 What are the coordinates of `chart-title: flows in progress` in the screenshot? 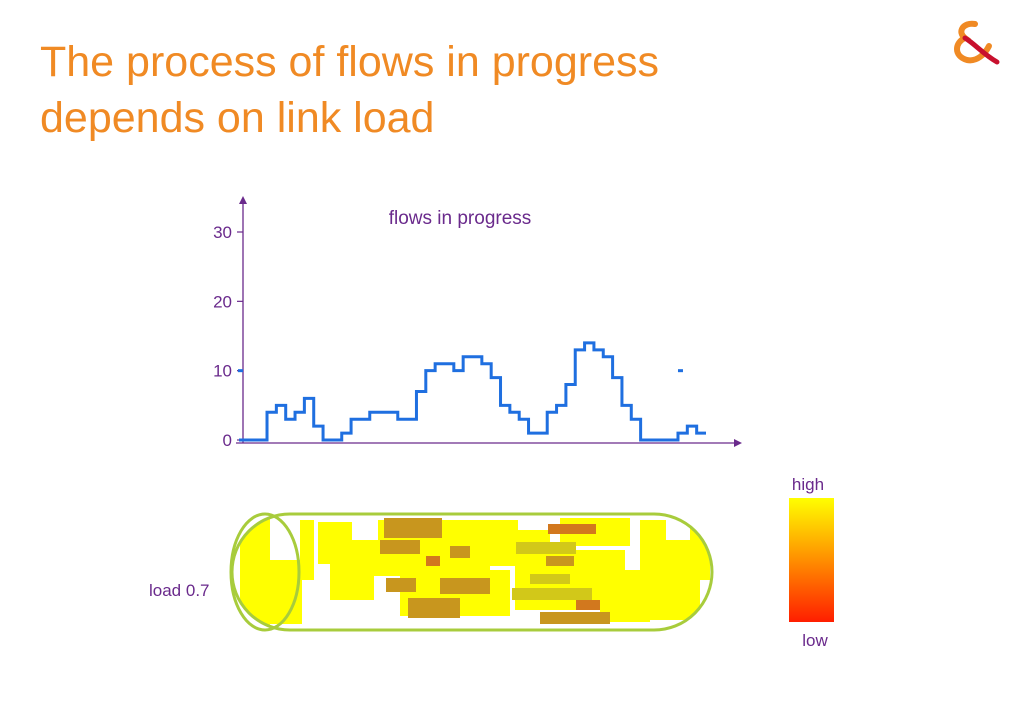 It's located at (460, 218).